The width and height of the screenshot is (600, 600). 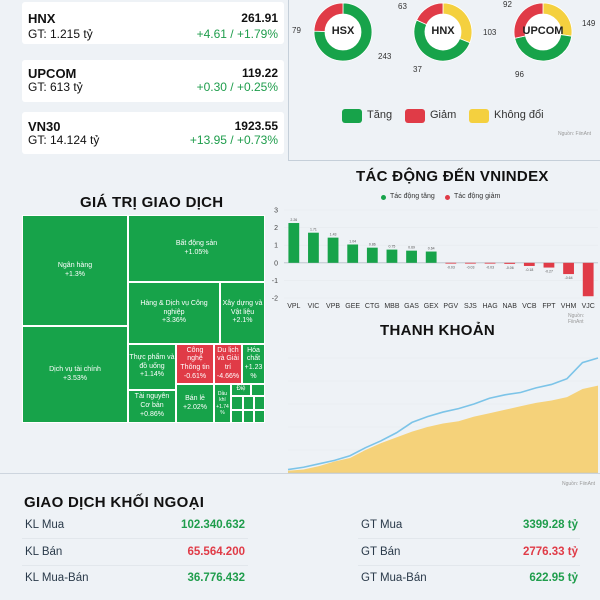 I want to click on impact-ytick: 1, so click(x=276, y=246).